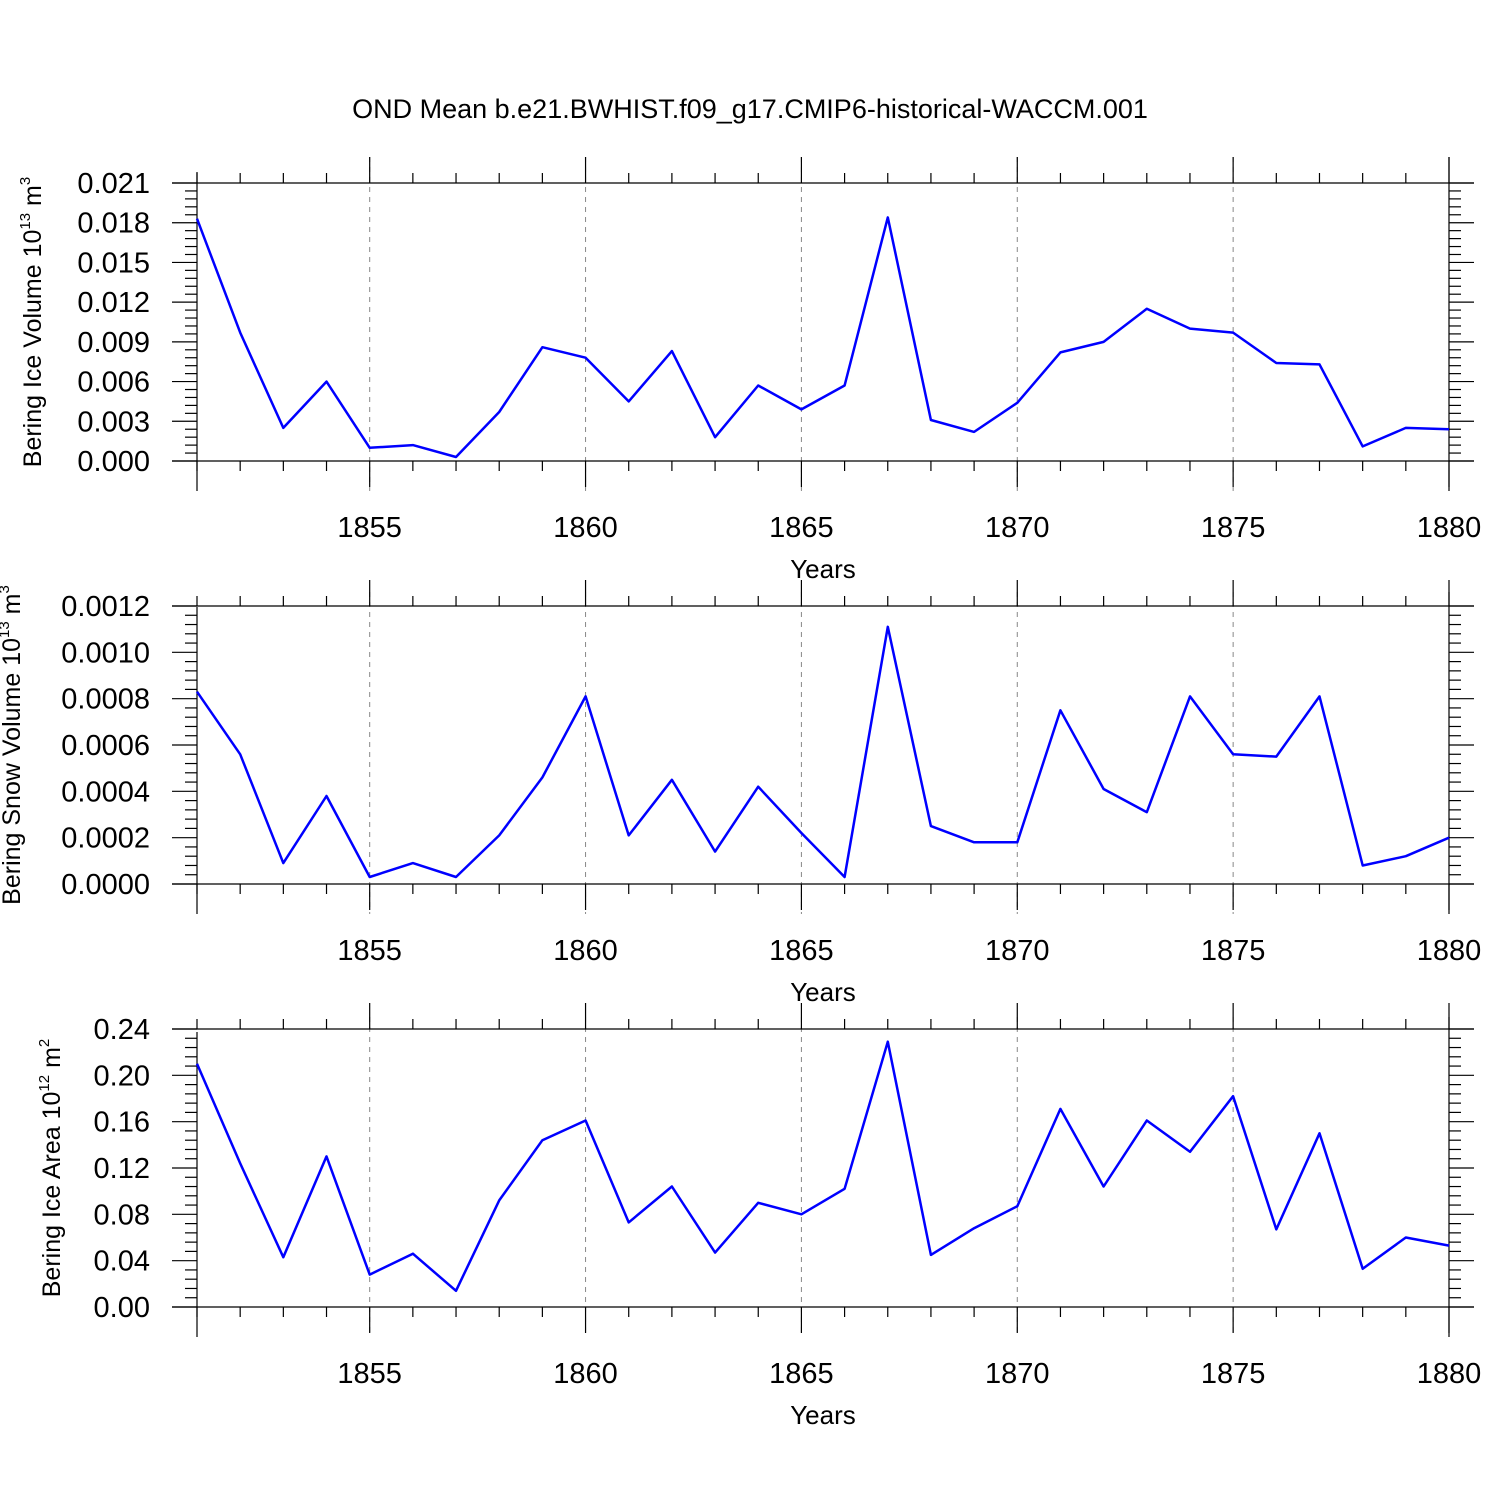 This screenshot has height=1500, width=1500. I want to click on y-tick-label: 0.0012, so click(105, 607).